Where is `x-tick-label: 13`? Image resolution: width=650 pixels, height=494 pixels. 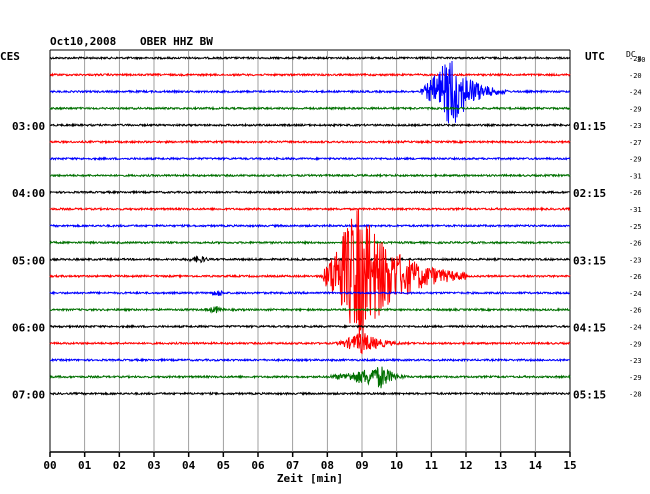
x-tick-label: 13 is located at coordinates (500, 465).